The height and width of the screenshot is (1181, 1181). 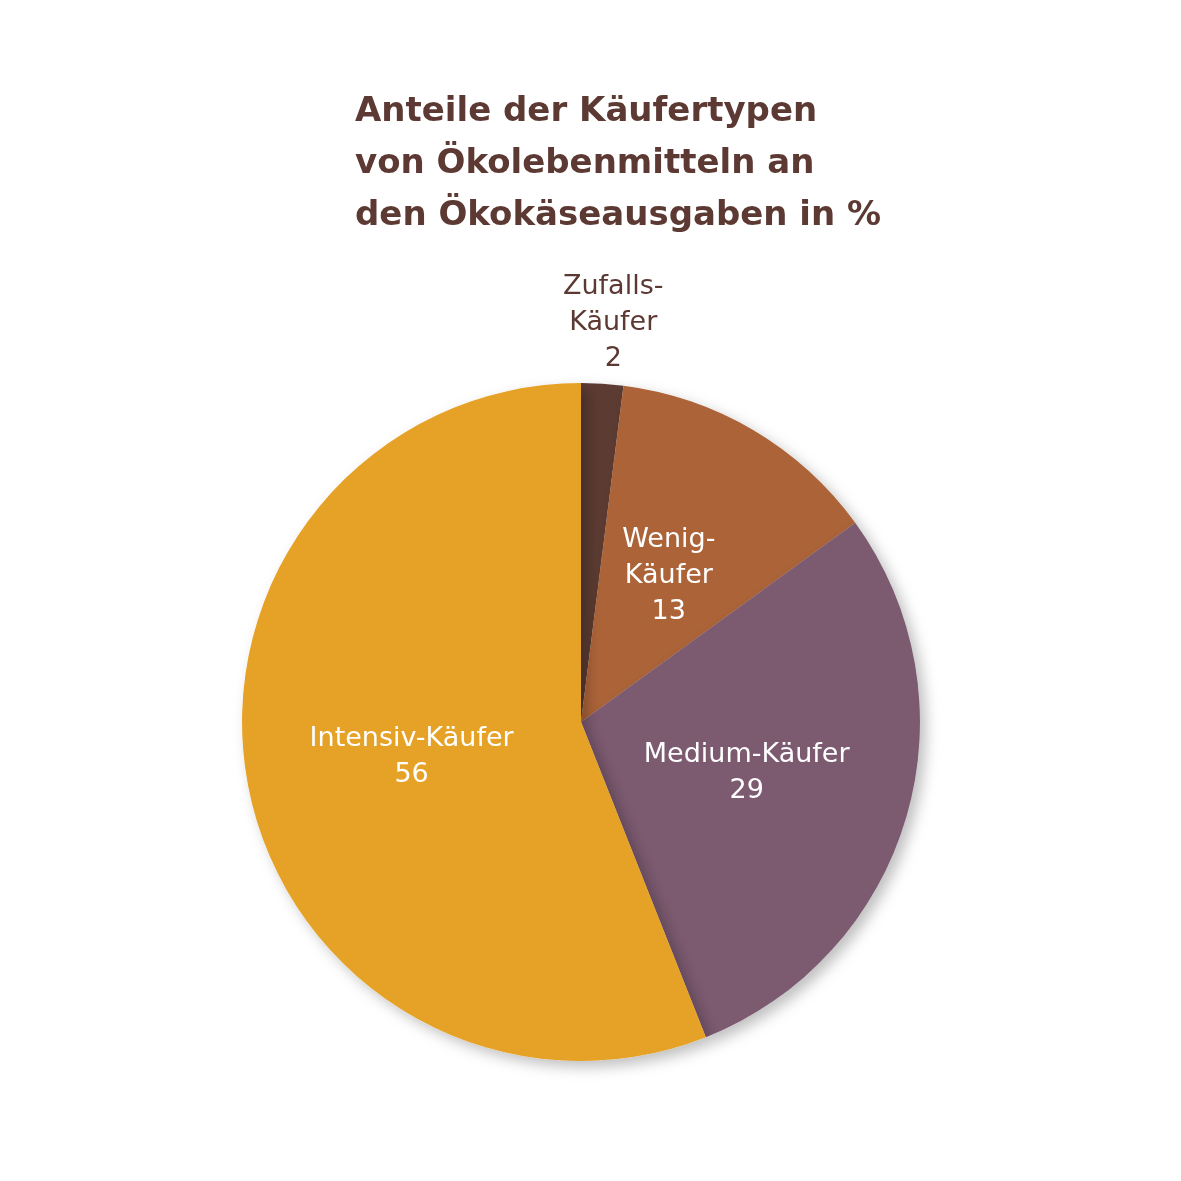 What do you see at coordinates (668, 610) in the screenshot?
I see `data-label: 13` at bounding box center [668, 610].